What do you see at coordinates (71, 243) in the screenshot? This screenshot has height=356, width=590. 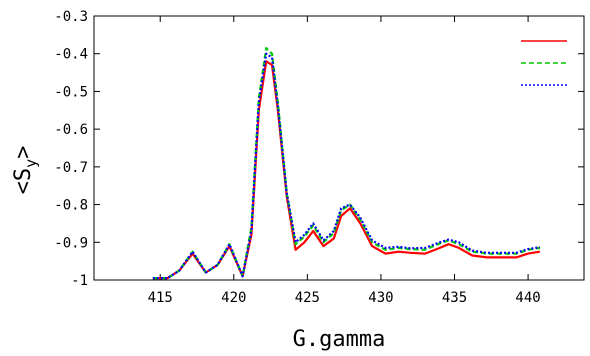 I see `y-tick-label: -0.9` at bounding box center [71, 243].